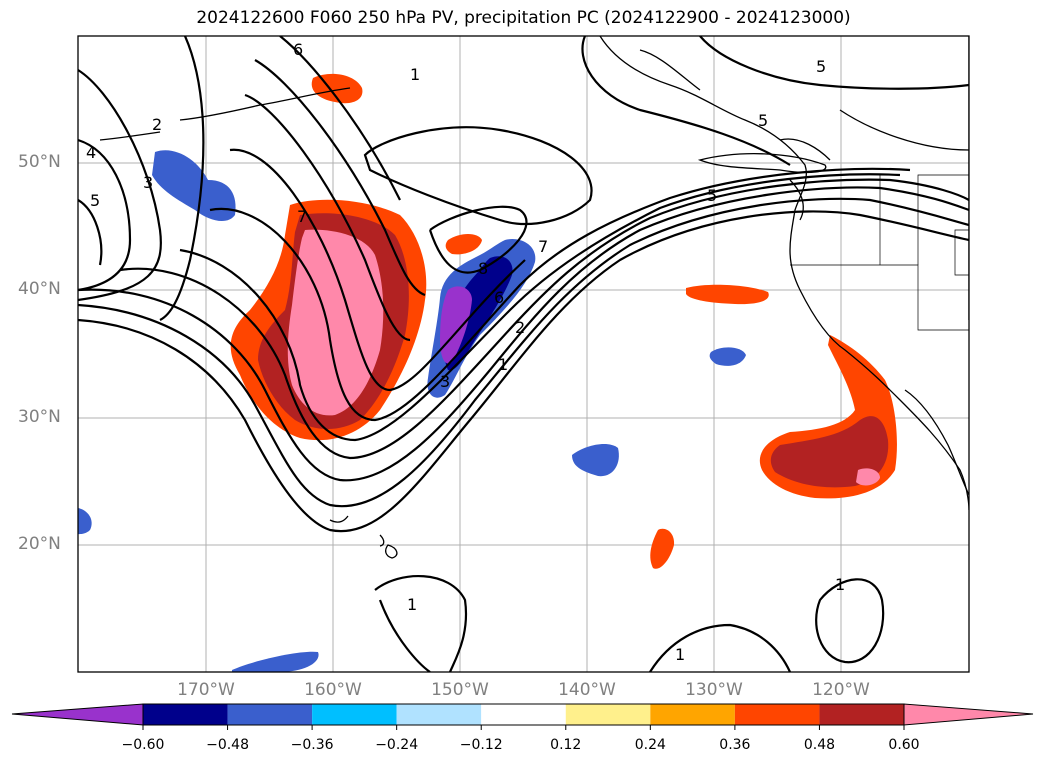  What do you see at coordinates (879, 252) in the screenshot?
I see `state-borders` at bounding box center [879, 252].